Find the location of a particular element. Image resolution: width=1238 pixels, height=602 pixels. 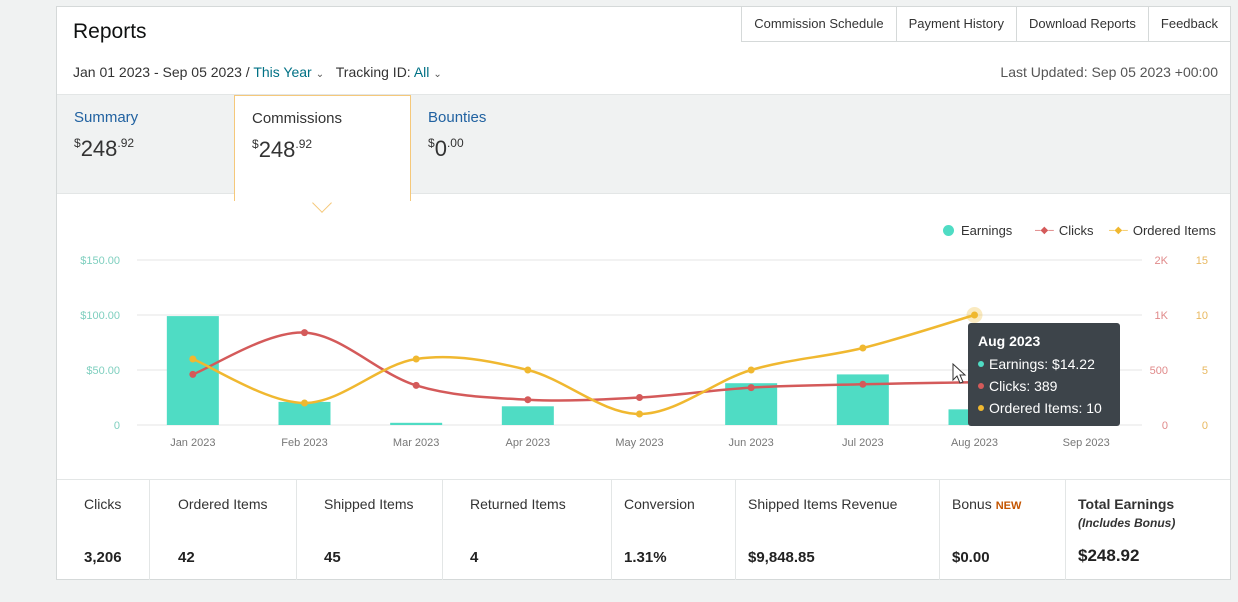

x-tick-label: Jun 2023 is located at coordinates (751, 443).